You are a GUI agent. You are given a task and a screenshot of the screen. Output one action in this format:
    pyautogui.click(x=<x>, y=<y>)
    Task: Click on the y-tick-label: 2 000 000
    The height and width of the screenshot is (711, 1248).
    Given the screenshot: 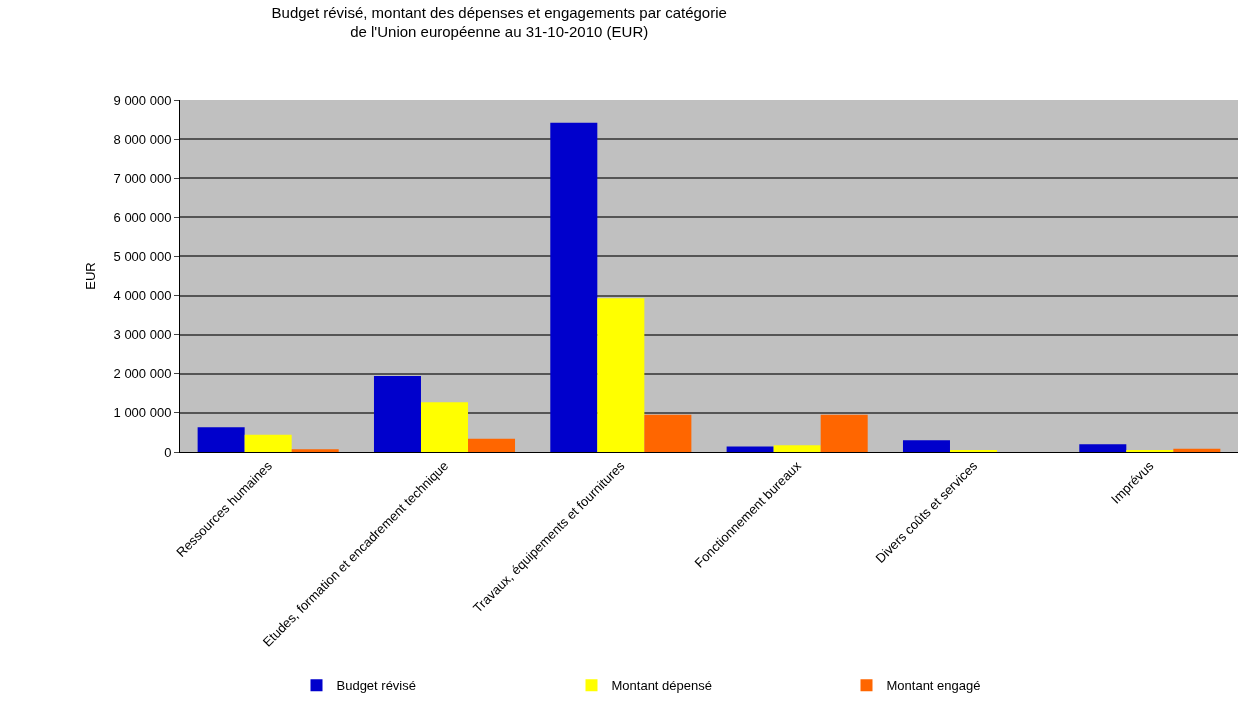 What is the action you would take?
    pyautogui.click(x=142, y=374)
    